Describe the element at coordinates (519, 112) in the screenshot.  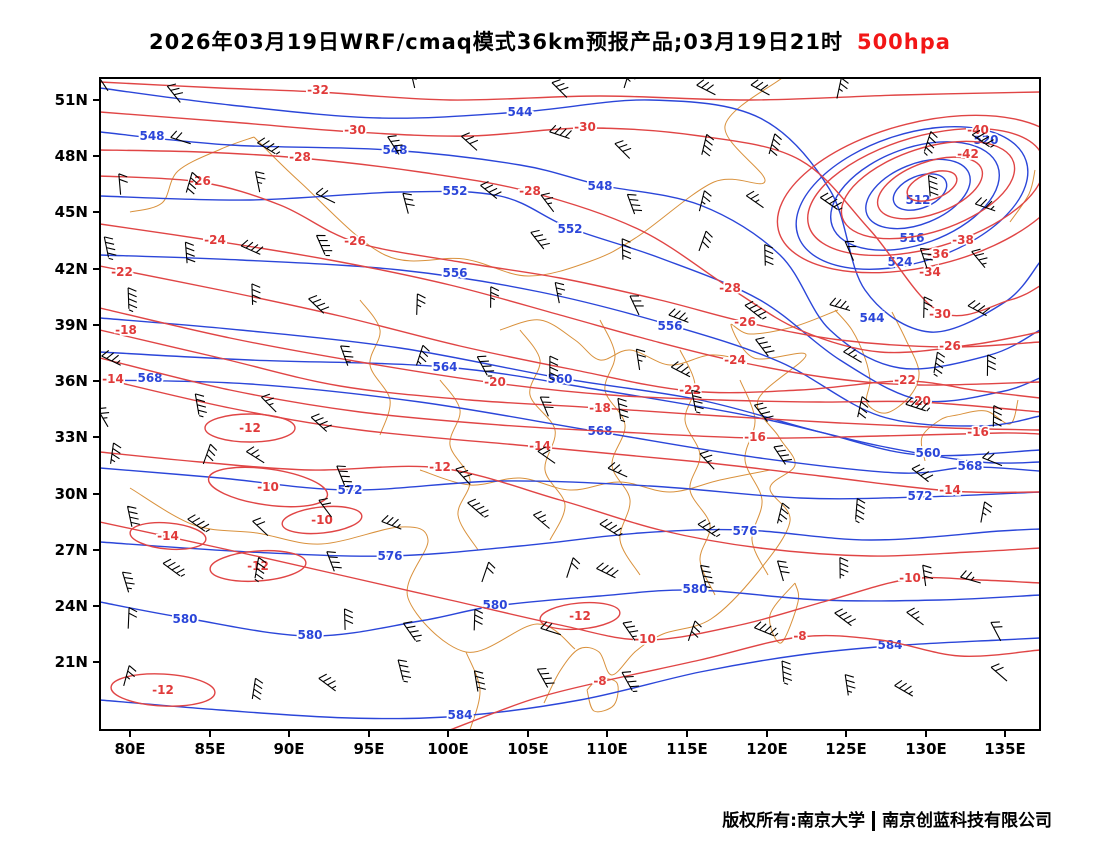
I see `height-contour-label: 544` at that location.